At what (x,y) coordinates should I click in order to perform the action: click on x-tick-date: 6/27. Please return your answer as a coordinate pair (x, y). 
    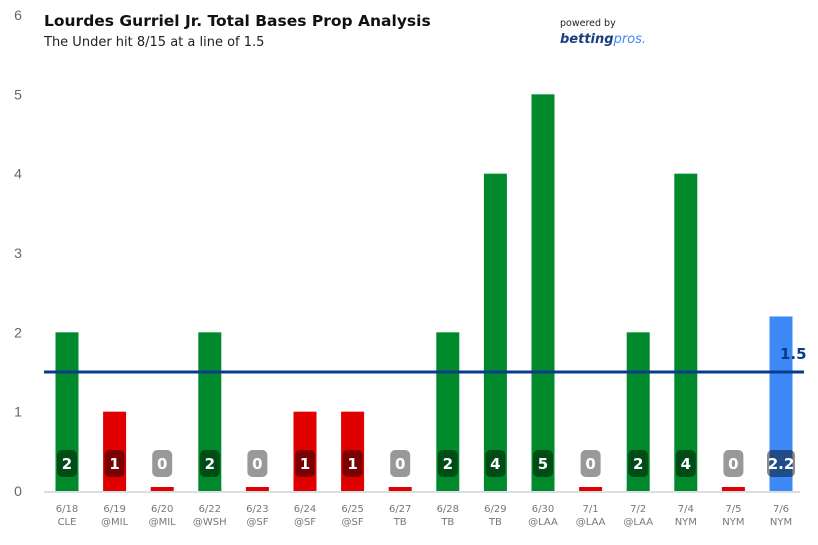
    Looking at the image, I should click on (400, 509).